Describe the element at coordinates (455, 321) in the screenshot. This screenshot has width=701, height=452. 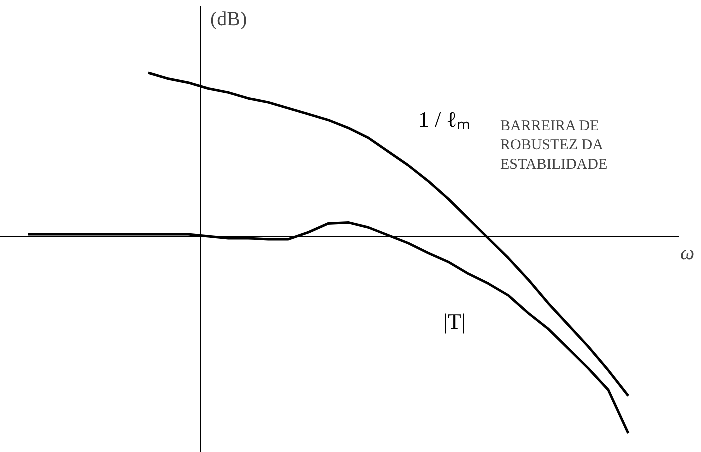
I see `series-label: |T|` at that location.